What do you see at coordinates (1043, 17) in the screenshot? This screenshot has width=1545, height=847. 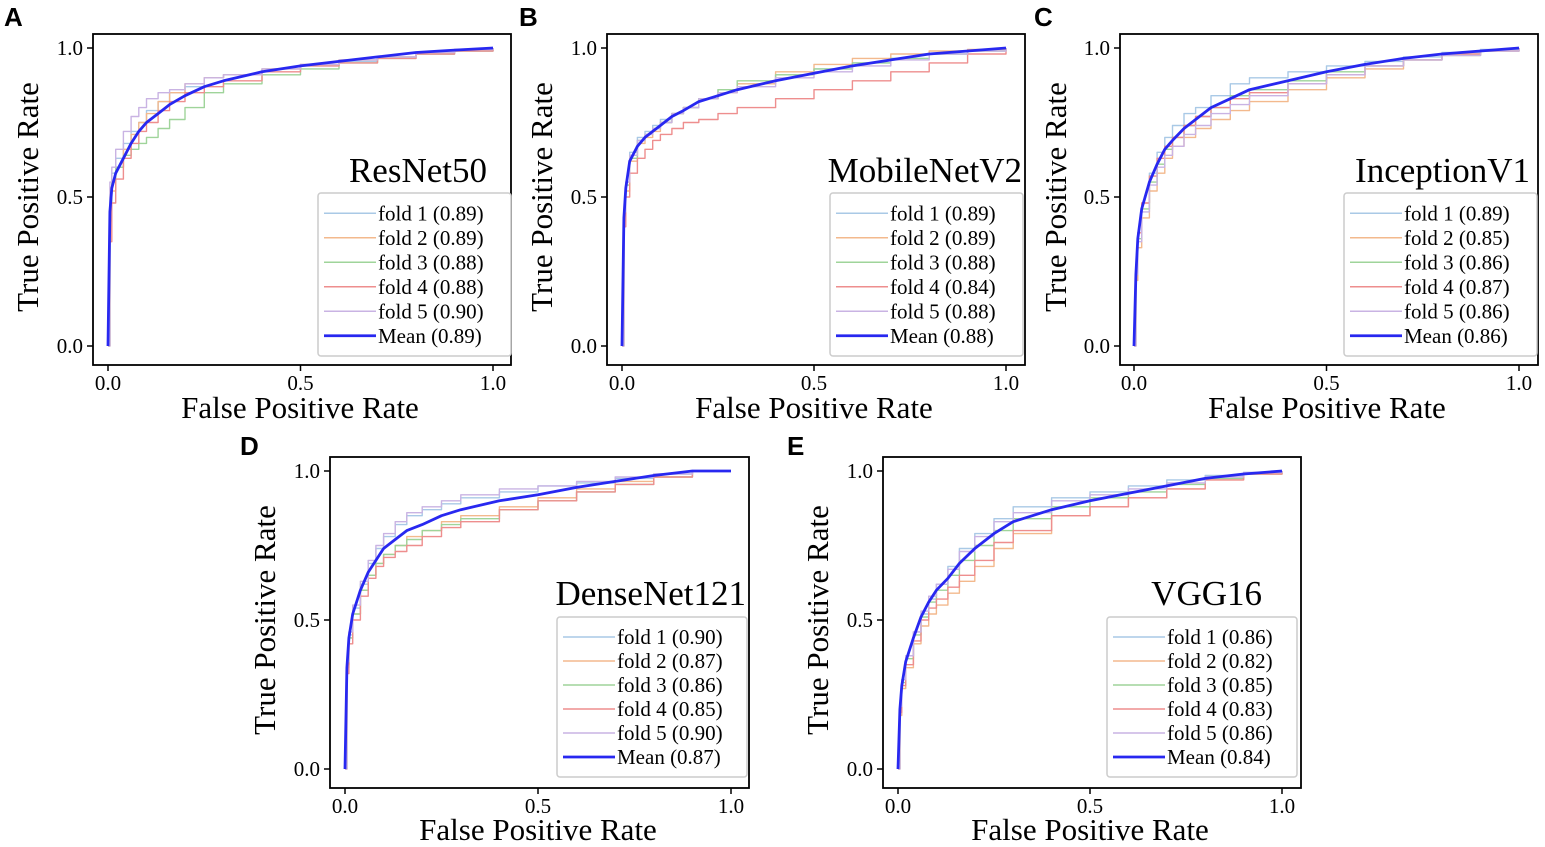 I see `panel-letter: C` at bounding box center [1043, 17].